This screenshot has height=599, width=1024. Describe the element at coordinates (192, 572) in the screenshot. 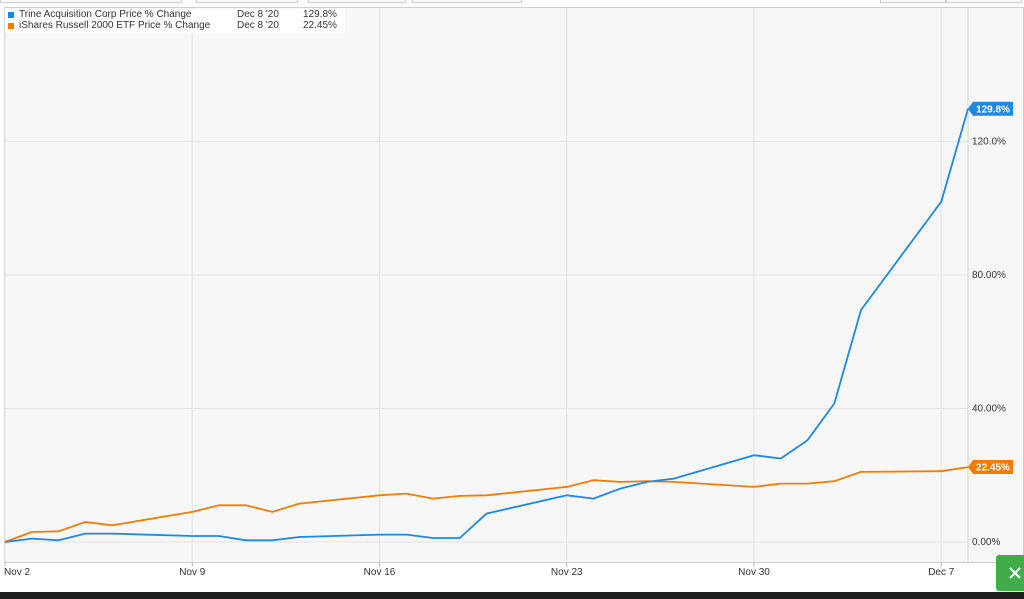

I see `x-tick-label: Nov 9` at that location.